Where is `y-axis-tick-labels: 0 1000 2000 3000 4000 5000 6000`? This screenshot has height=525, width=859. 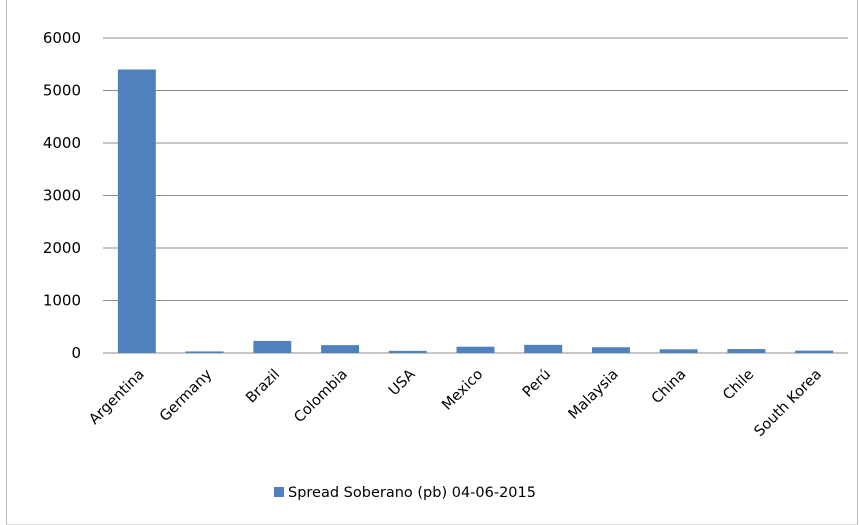
y-axis-tick-labels: 0 1000 2000 3000 4000 5000 6000 is located at coordinates (62, 195).